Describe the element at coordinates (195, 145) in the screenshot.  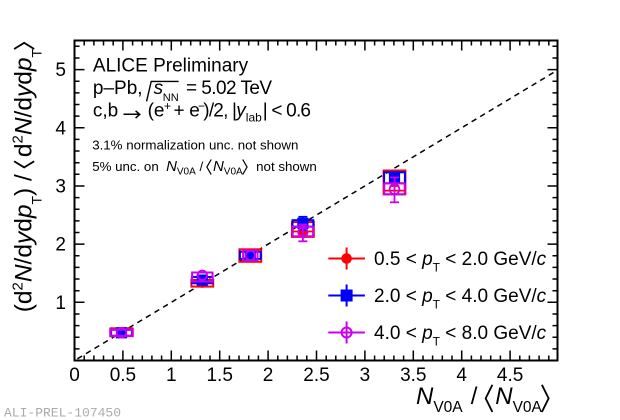
I see `svg-text:3.1% normalization unc. not sh: 3.1% normalization unc. not shown` at that location.